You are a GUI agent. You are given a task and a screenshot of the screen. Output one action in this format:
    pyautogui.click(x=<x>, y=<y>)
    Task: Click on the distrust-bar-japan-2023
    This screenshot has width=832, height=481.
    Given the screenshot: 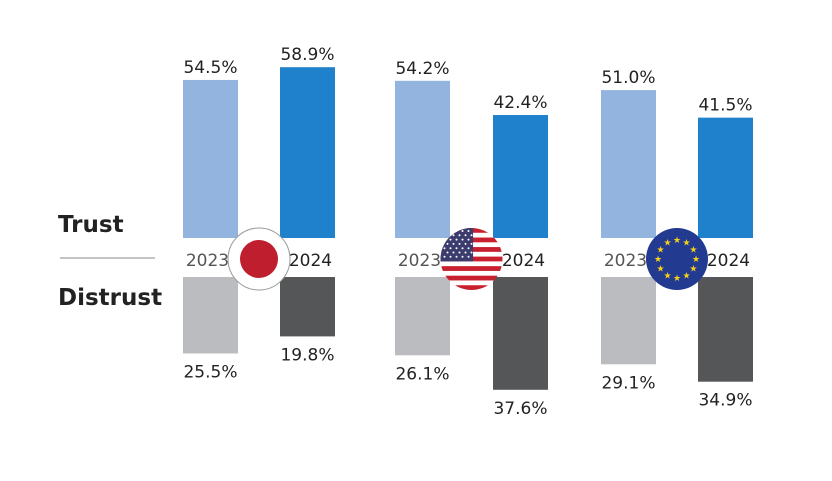 What is the action you would take?
    pyautogui.click(x=210, y=315)
    